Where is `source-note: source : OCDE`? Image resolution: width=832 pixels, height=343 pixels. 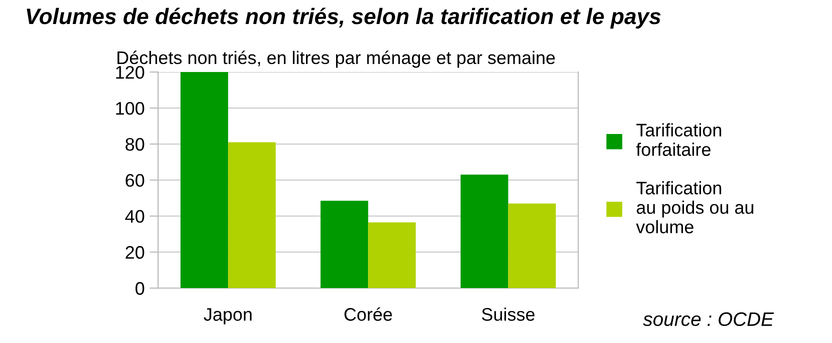
source-note: source : OCDE is located at coordinates (708, 319).